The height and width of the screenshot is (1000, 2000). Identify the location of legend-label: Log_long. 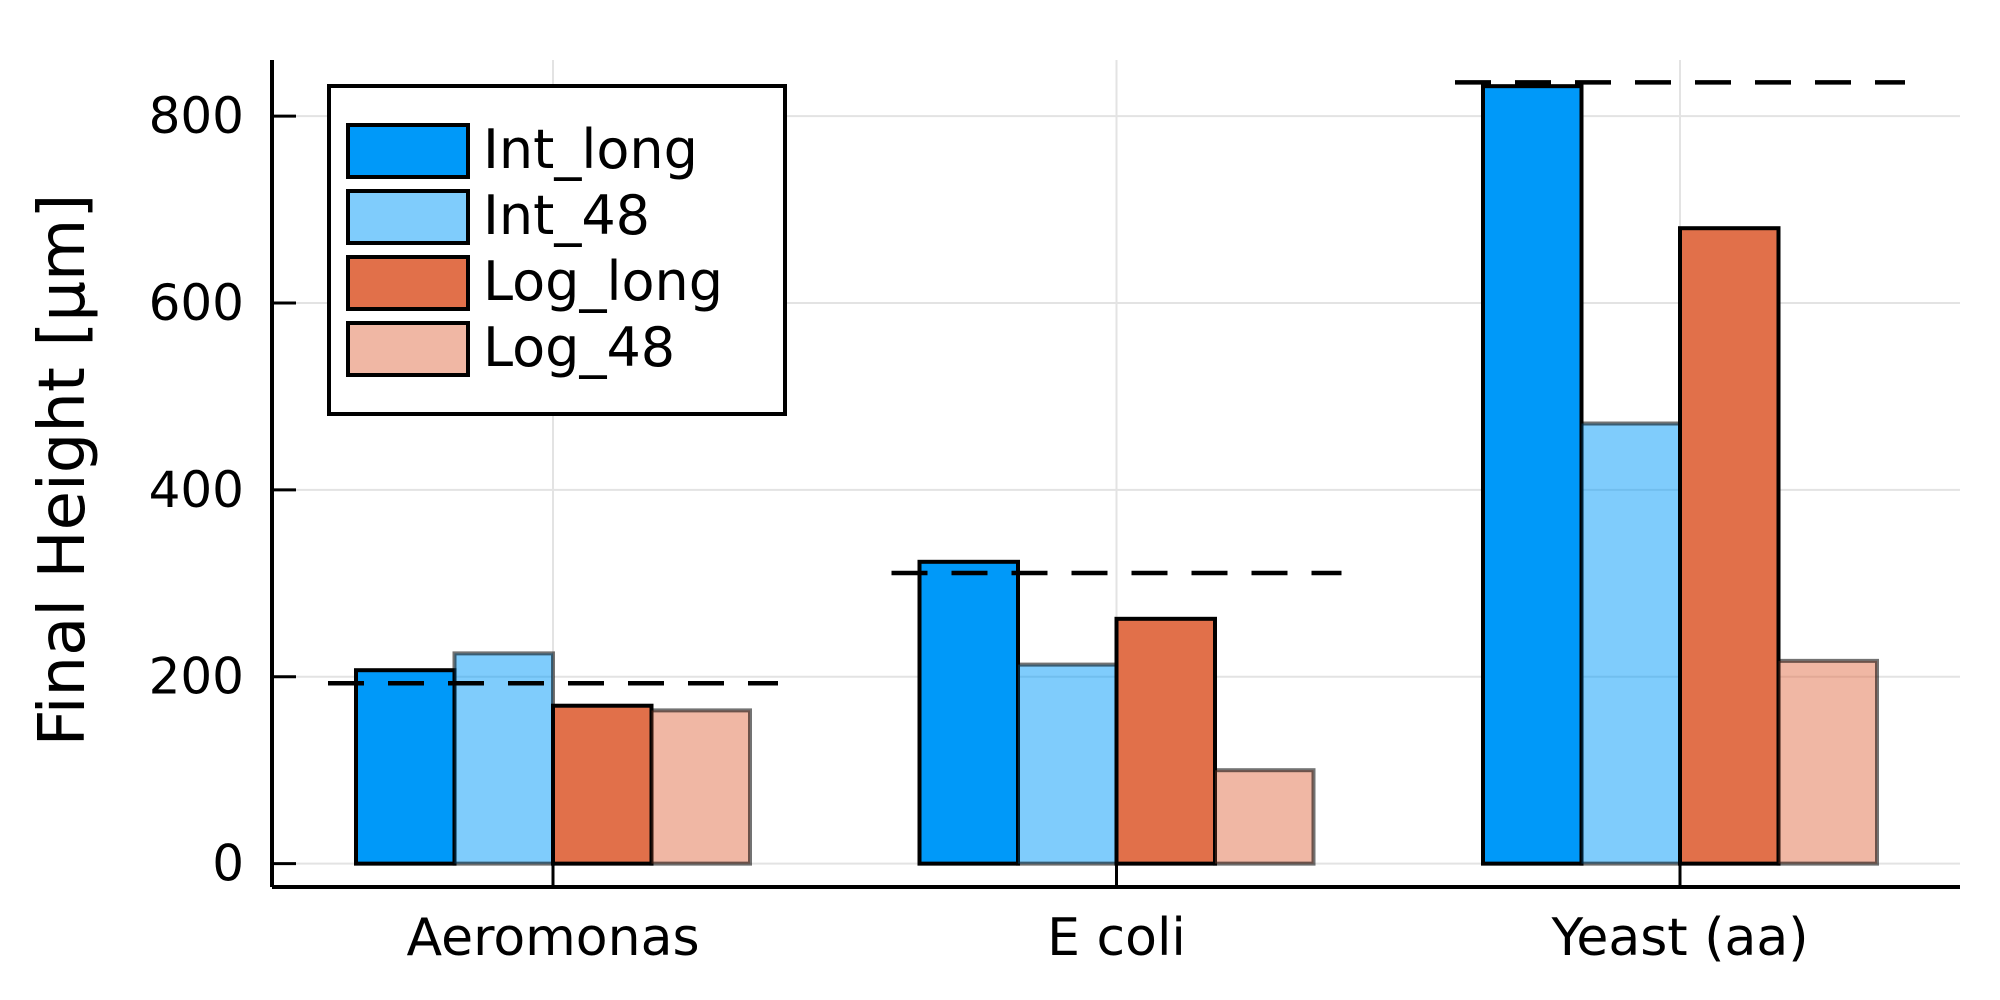
(603, 281).